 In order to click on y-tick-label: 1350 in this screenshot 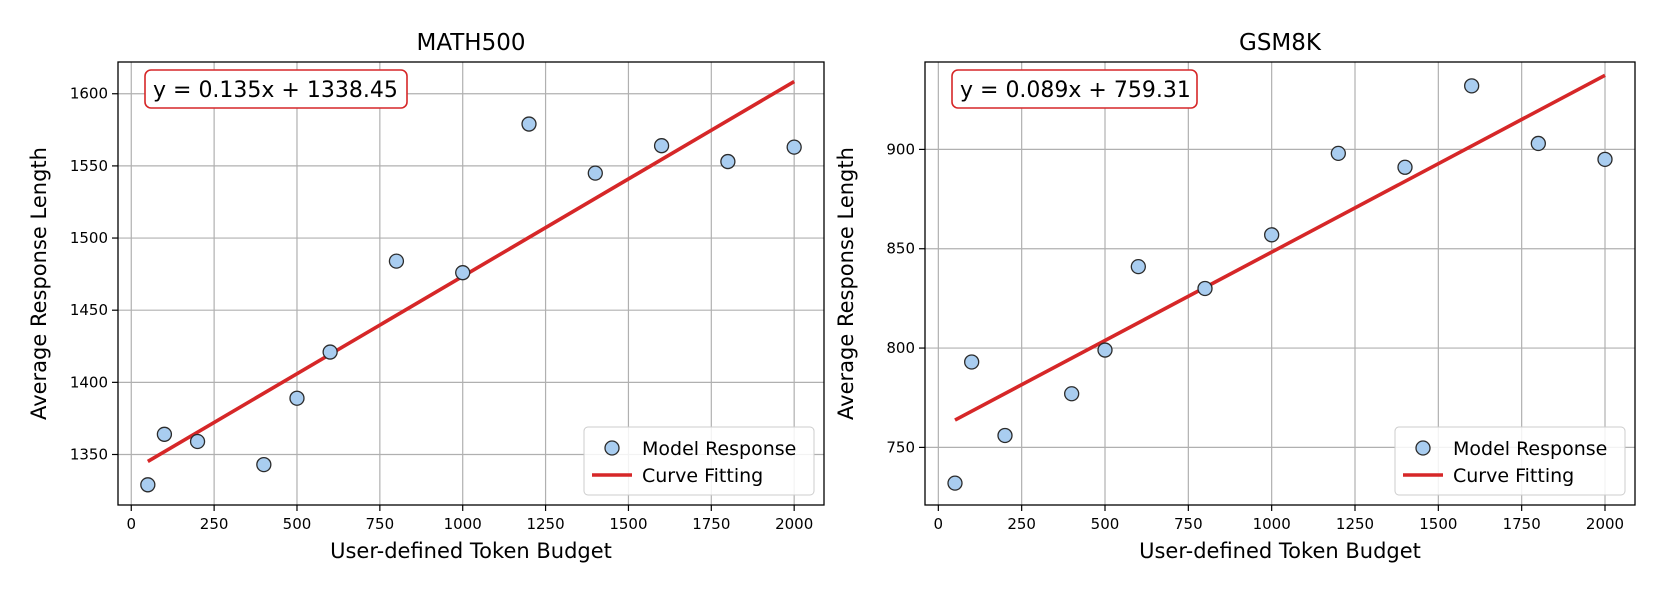, I will do `click(89, 454)`.